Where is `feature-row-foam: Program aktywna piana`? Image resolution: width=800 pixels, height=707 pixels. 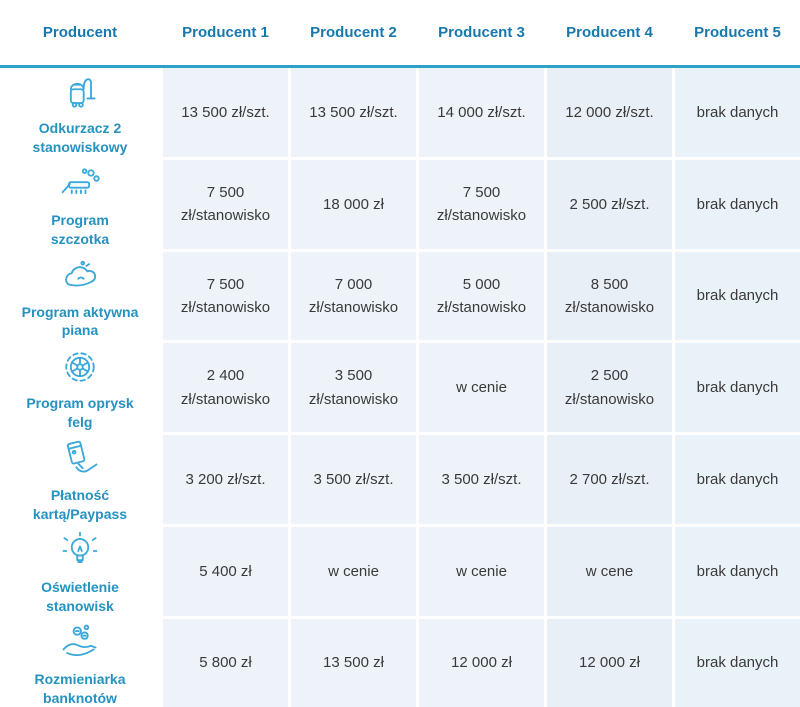 feature-row-foam: Program aktywna piana is located at coordinates (80, 296).